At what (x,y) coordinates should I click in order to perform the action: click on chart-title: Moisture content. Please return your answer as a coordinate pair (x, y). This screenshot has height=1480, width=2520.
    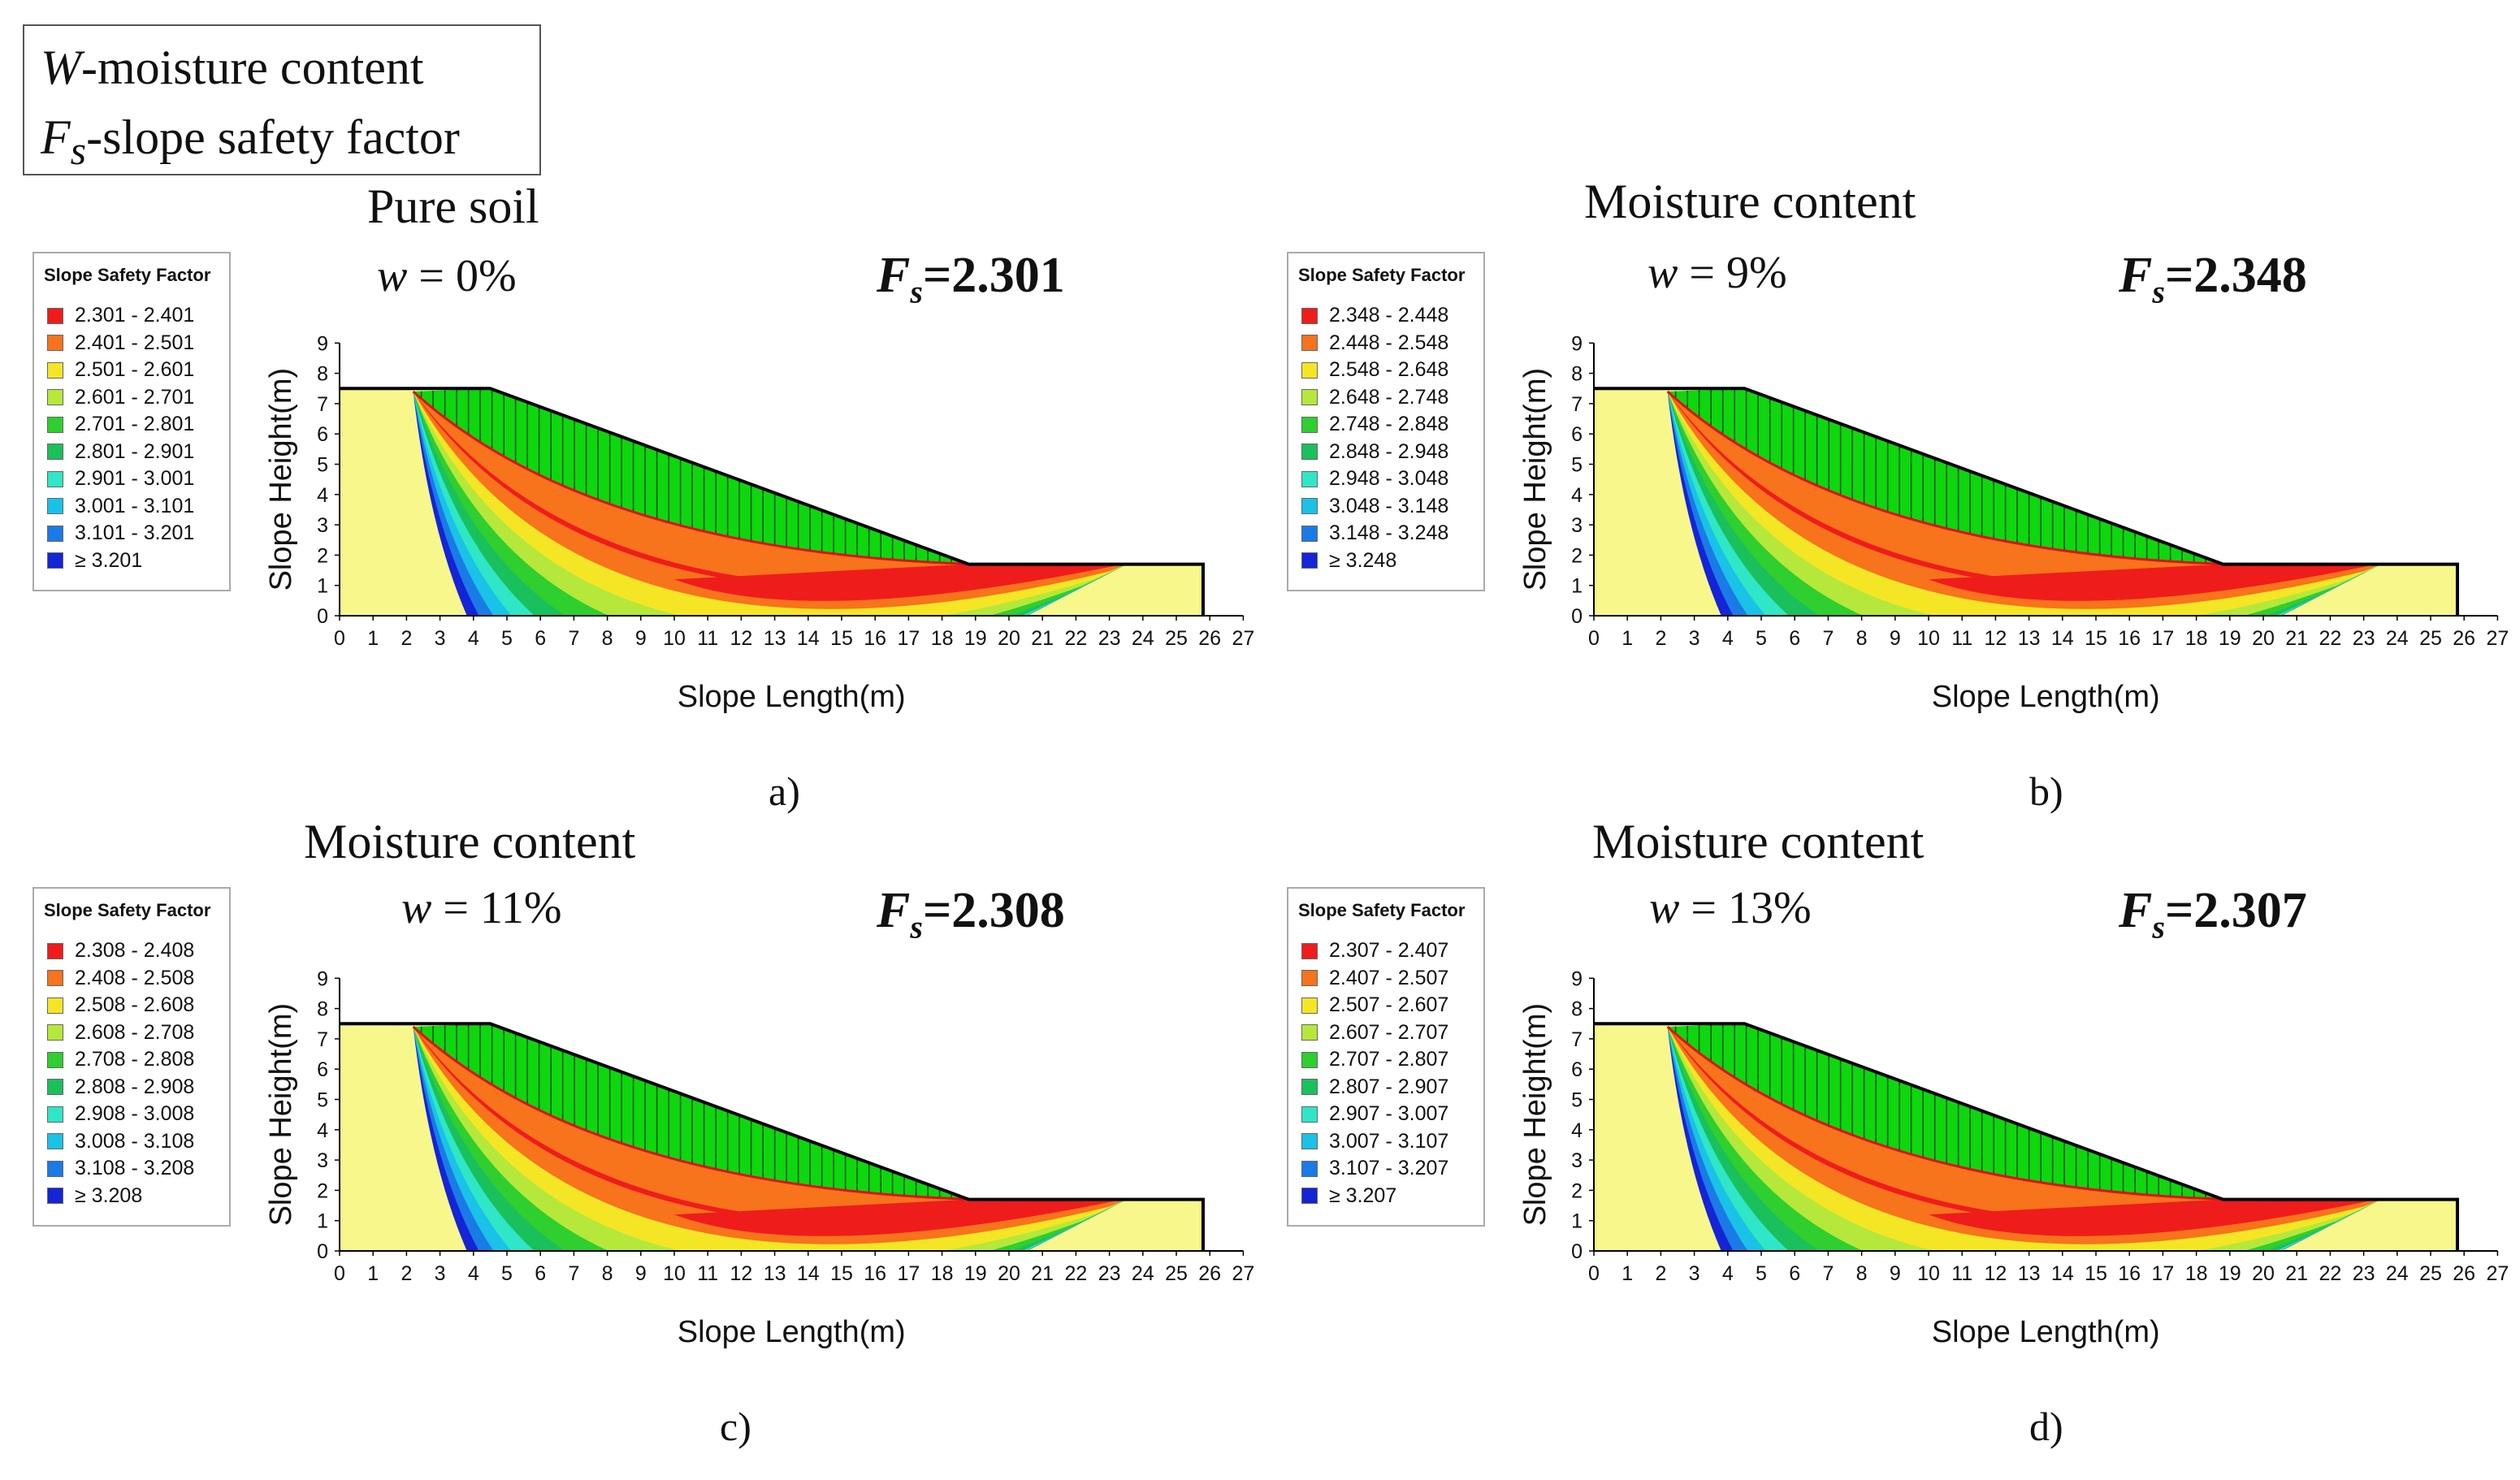
    Looking at the image, I should click on (470, 841).